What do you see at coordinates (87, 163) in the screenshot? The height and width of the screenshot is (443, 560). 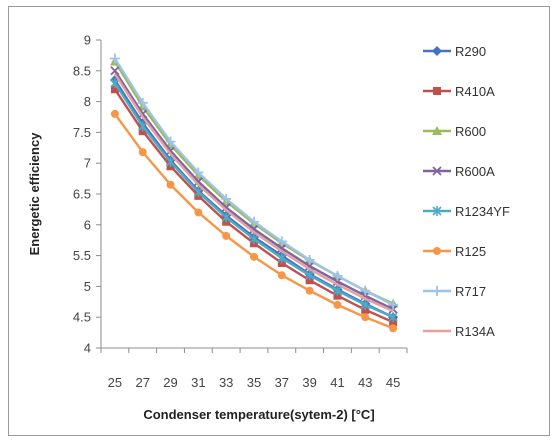 I see `y-tick-label: 7` at bounding box center [87, 163].